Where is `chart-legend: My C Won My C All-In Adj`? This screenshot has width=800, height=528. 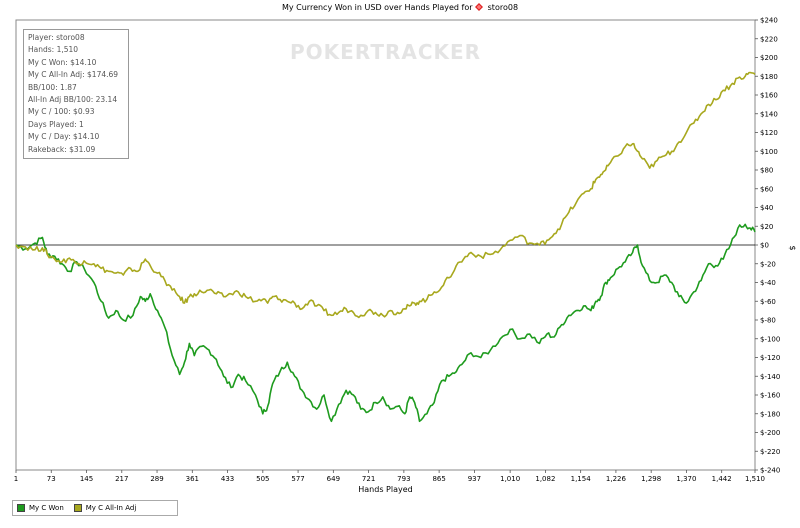 chart-legend: My C Won My C All-In Adj is located at coordinates (95, 508).